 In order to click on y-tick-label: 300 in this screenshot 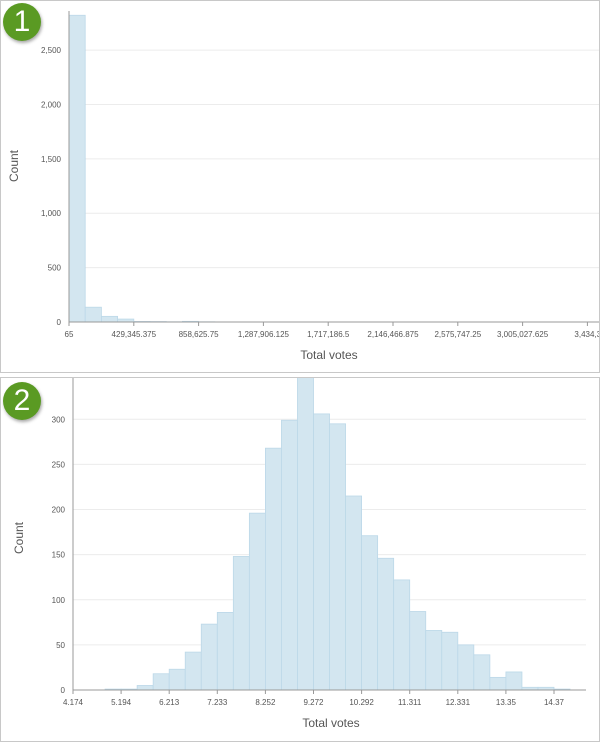, I will do `click(59, 419)`.